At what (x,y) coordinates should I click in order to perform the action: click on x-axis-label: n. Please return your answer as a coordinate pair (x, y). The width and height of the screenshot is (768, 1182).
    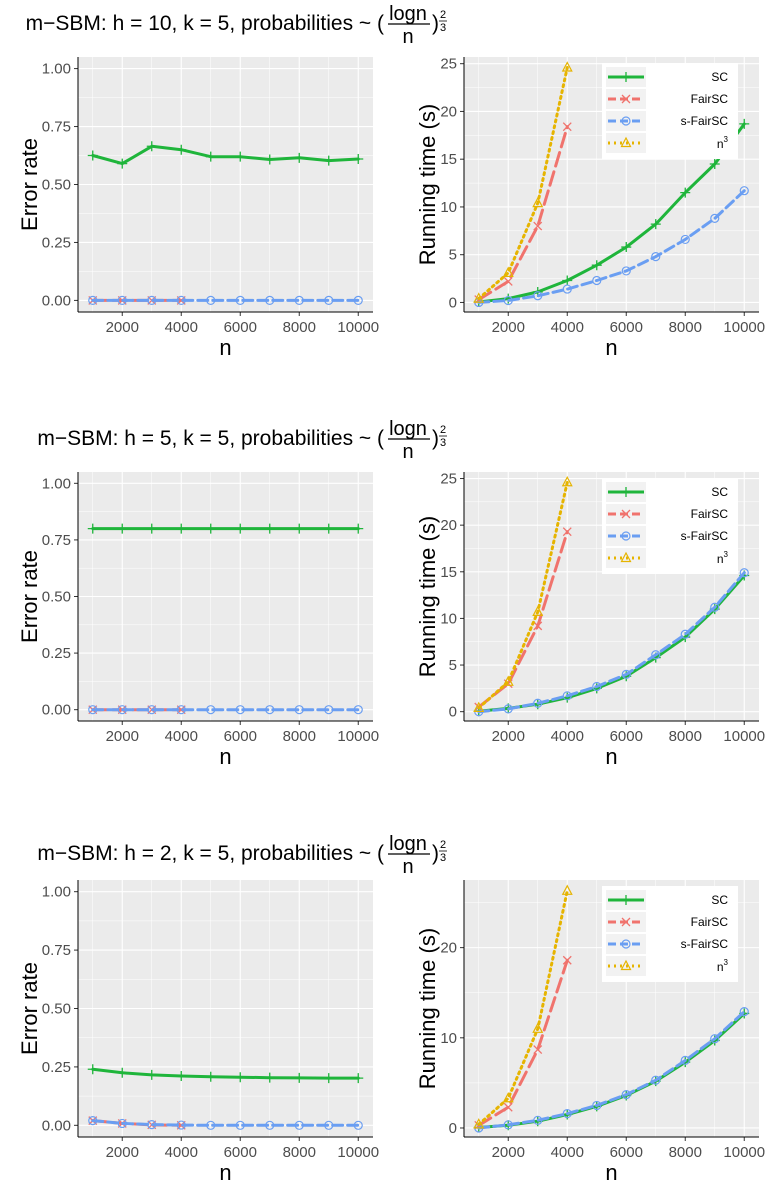
    Looking at the image, I should click on (225, 1171).